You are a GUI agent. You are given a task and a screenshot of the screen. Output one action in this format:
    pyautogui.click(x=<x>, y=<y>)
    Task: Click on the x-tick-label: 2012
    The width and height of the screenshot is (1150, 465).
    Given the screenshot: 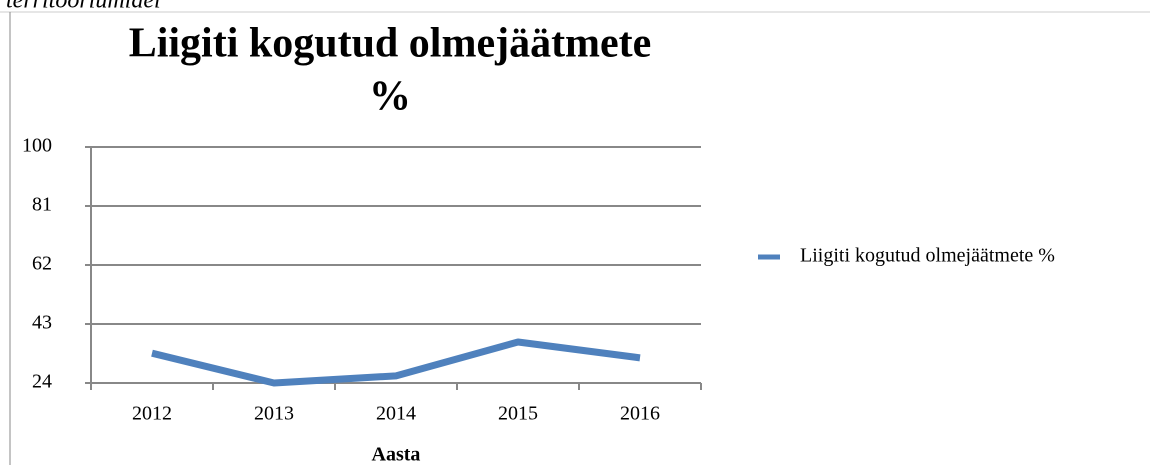 What is the action you would take?
    pyautogui.click(x=152, y=414)
    